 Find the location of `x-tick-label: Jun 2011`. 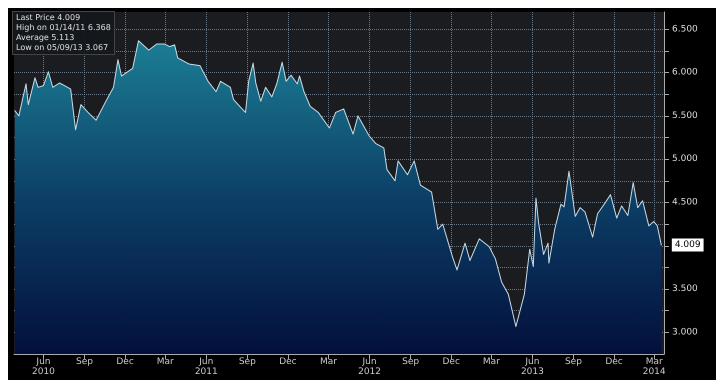

x-tick-label: Jun 2011 is located at coordinates (206, 367).